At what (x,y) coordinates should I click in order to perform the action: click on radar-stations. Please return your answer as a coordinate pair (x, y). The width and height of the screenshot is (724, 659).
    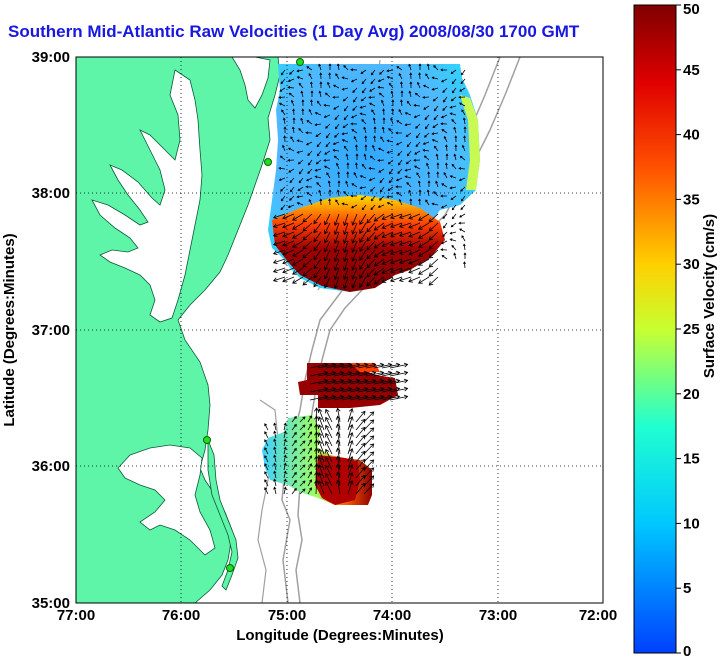
    Looking at the image, I should click on (253, 315).